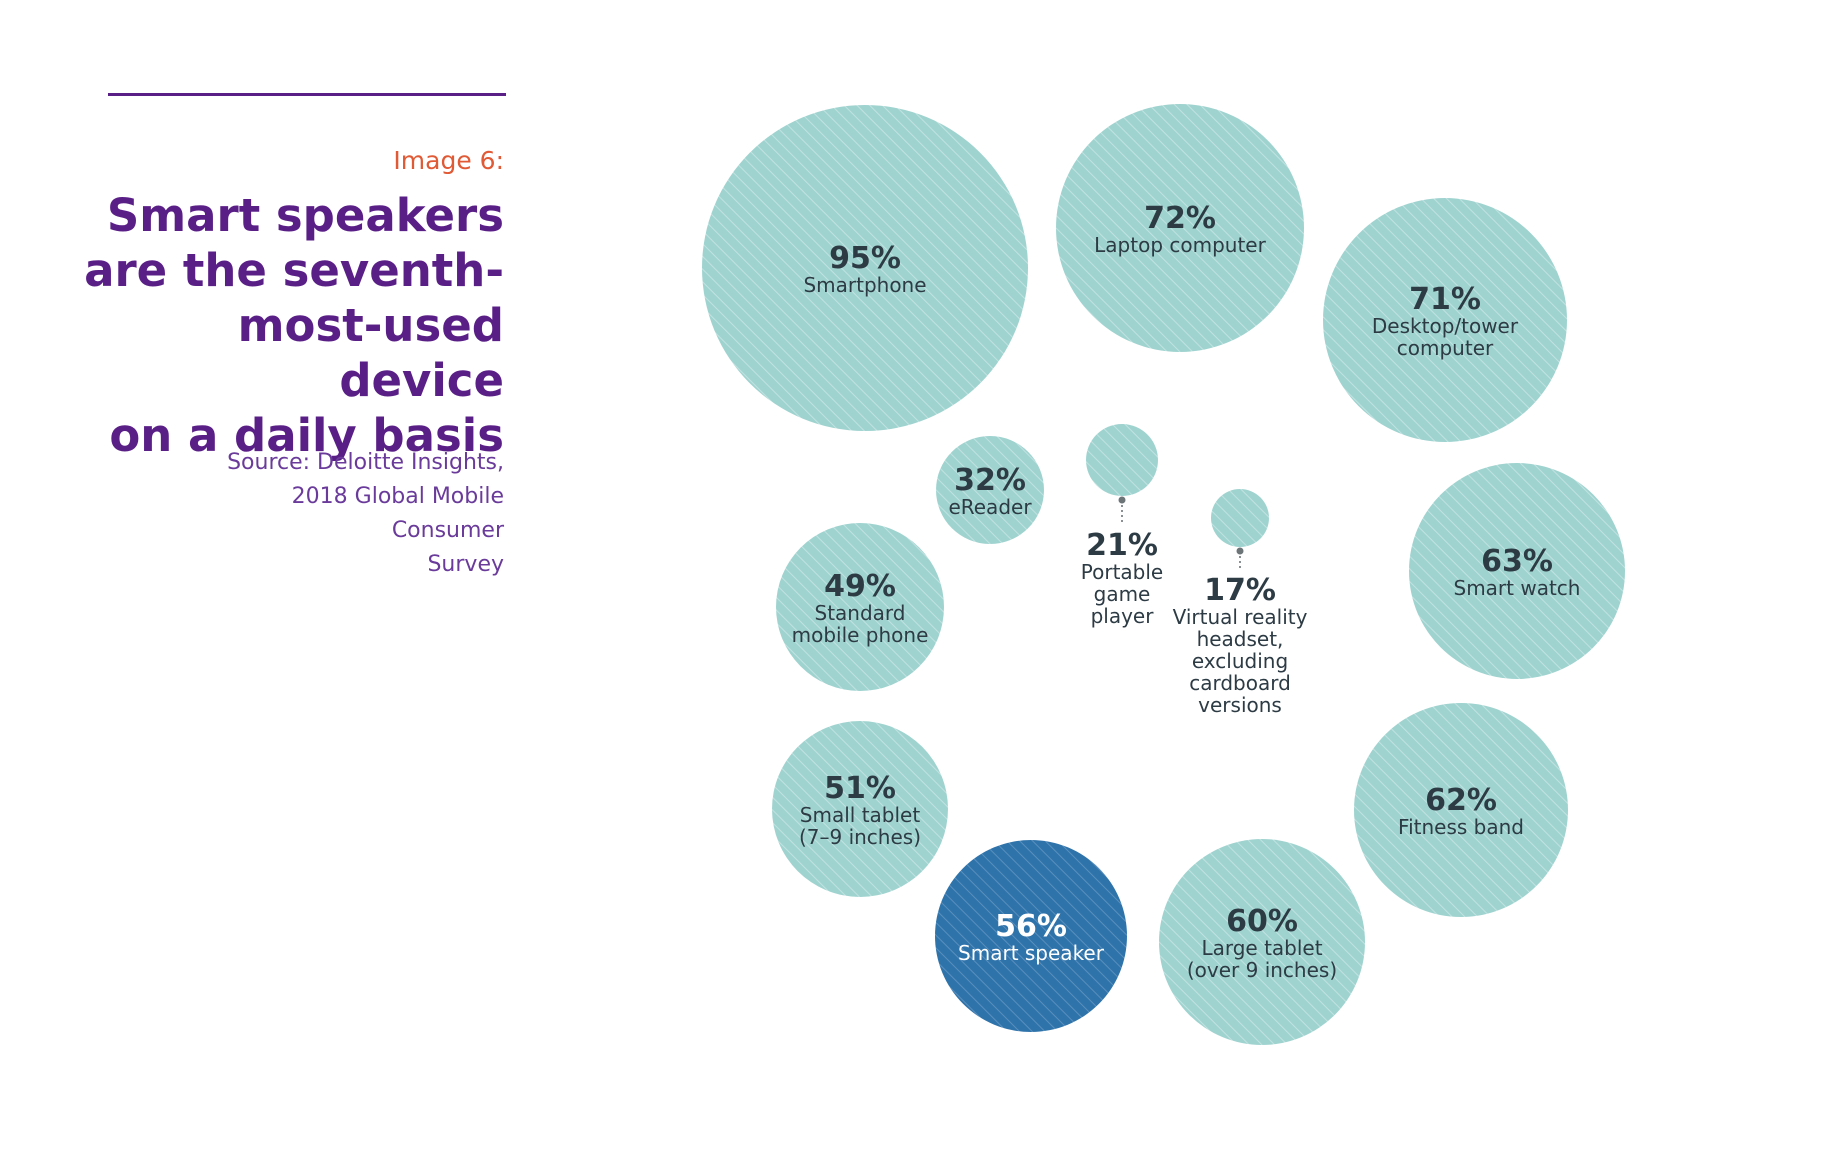 The height and width of the screenshot is (1174, 1844). I want to click on bubble-value: 63%, so click(1517, 561).